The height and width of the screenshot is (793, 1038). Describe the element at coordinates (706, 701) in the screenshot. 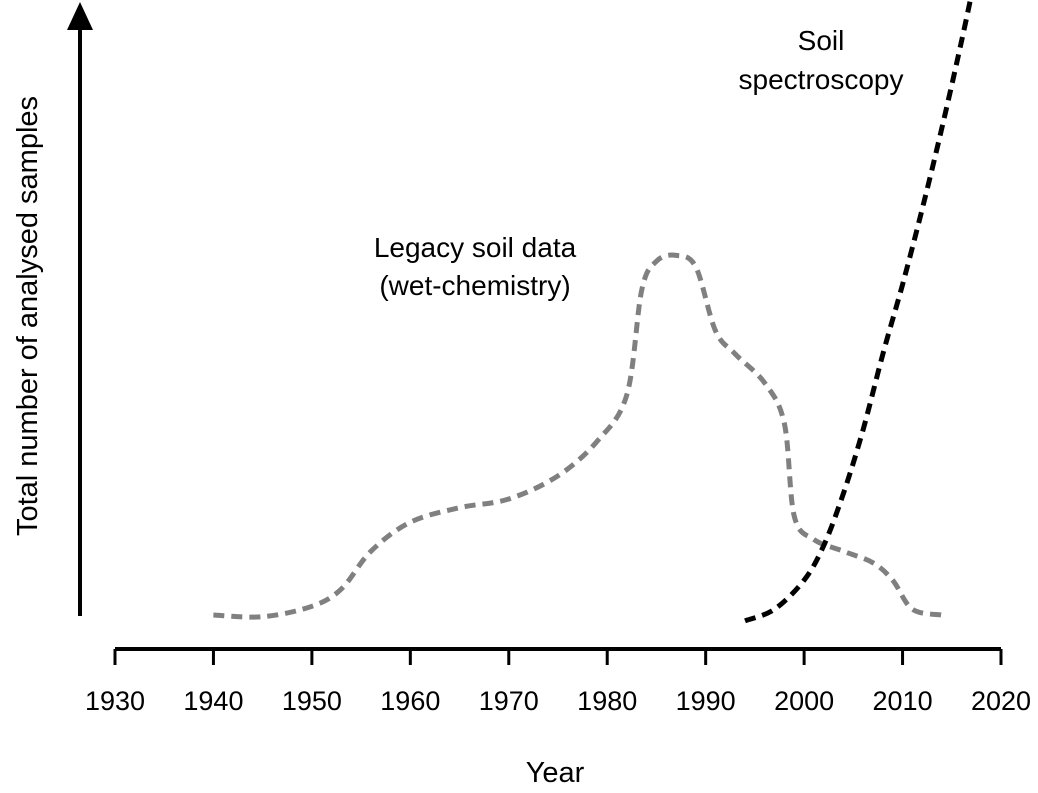

I see `x-tick-label-1990: 1990` at that location.